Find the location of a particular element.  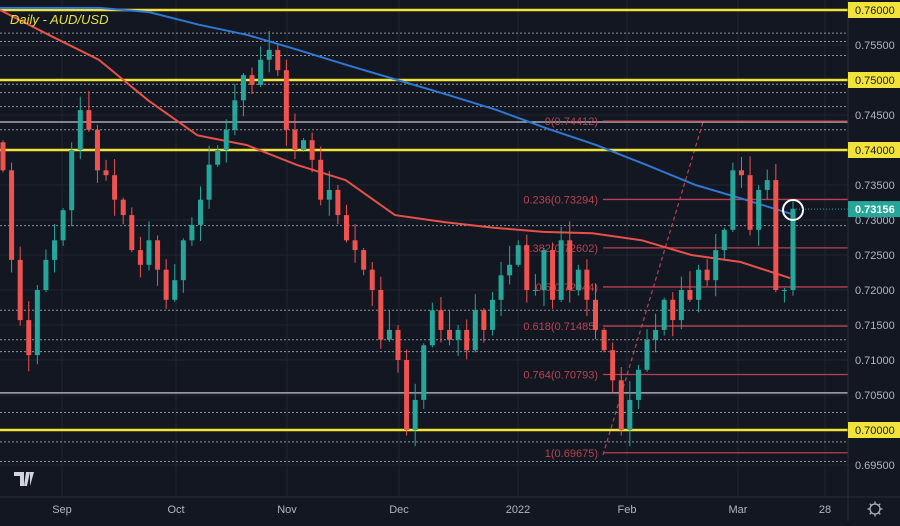

settings-gear-icon is located at coordinates (875, 509).